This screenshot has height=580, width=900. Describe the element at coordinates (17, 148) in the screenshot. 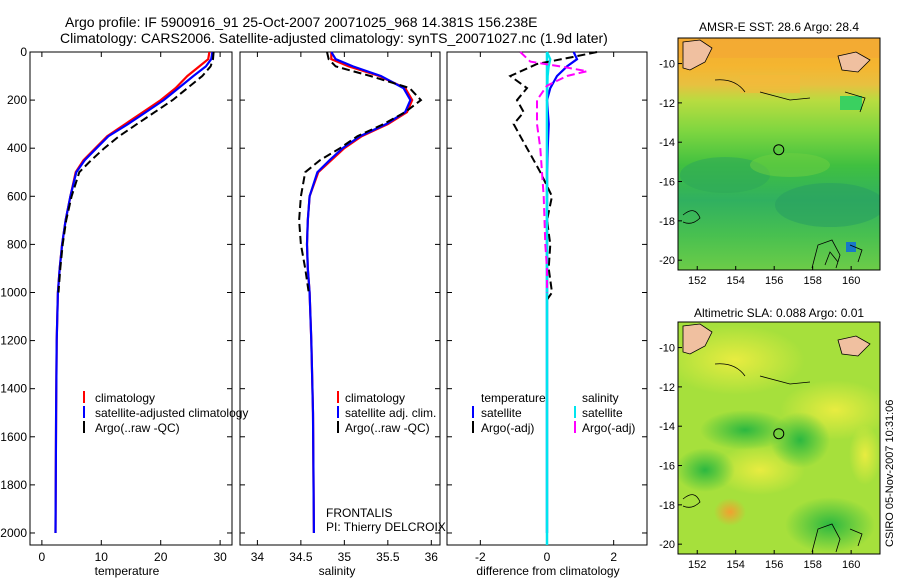

I see `y-tick-label: 400` at that location.